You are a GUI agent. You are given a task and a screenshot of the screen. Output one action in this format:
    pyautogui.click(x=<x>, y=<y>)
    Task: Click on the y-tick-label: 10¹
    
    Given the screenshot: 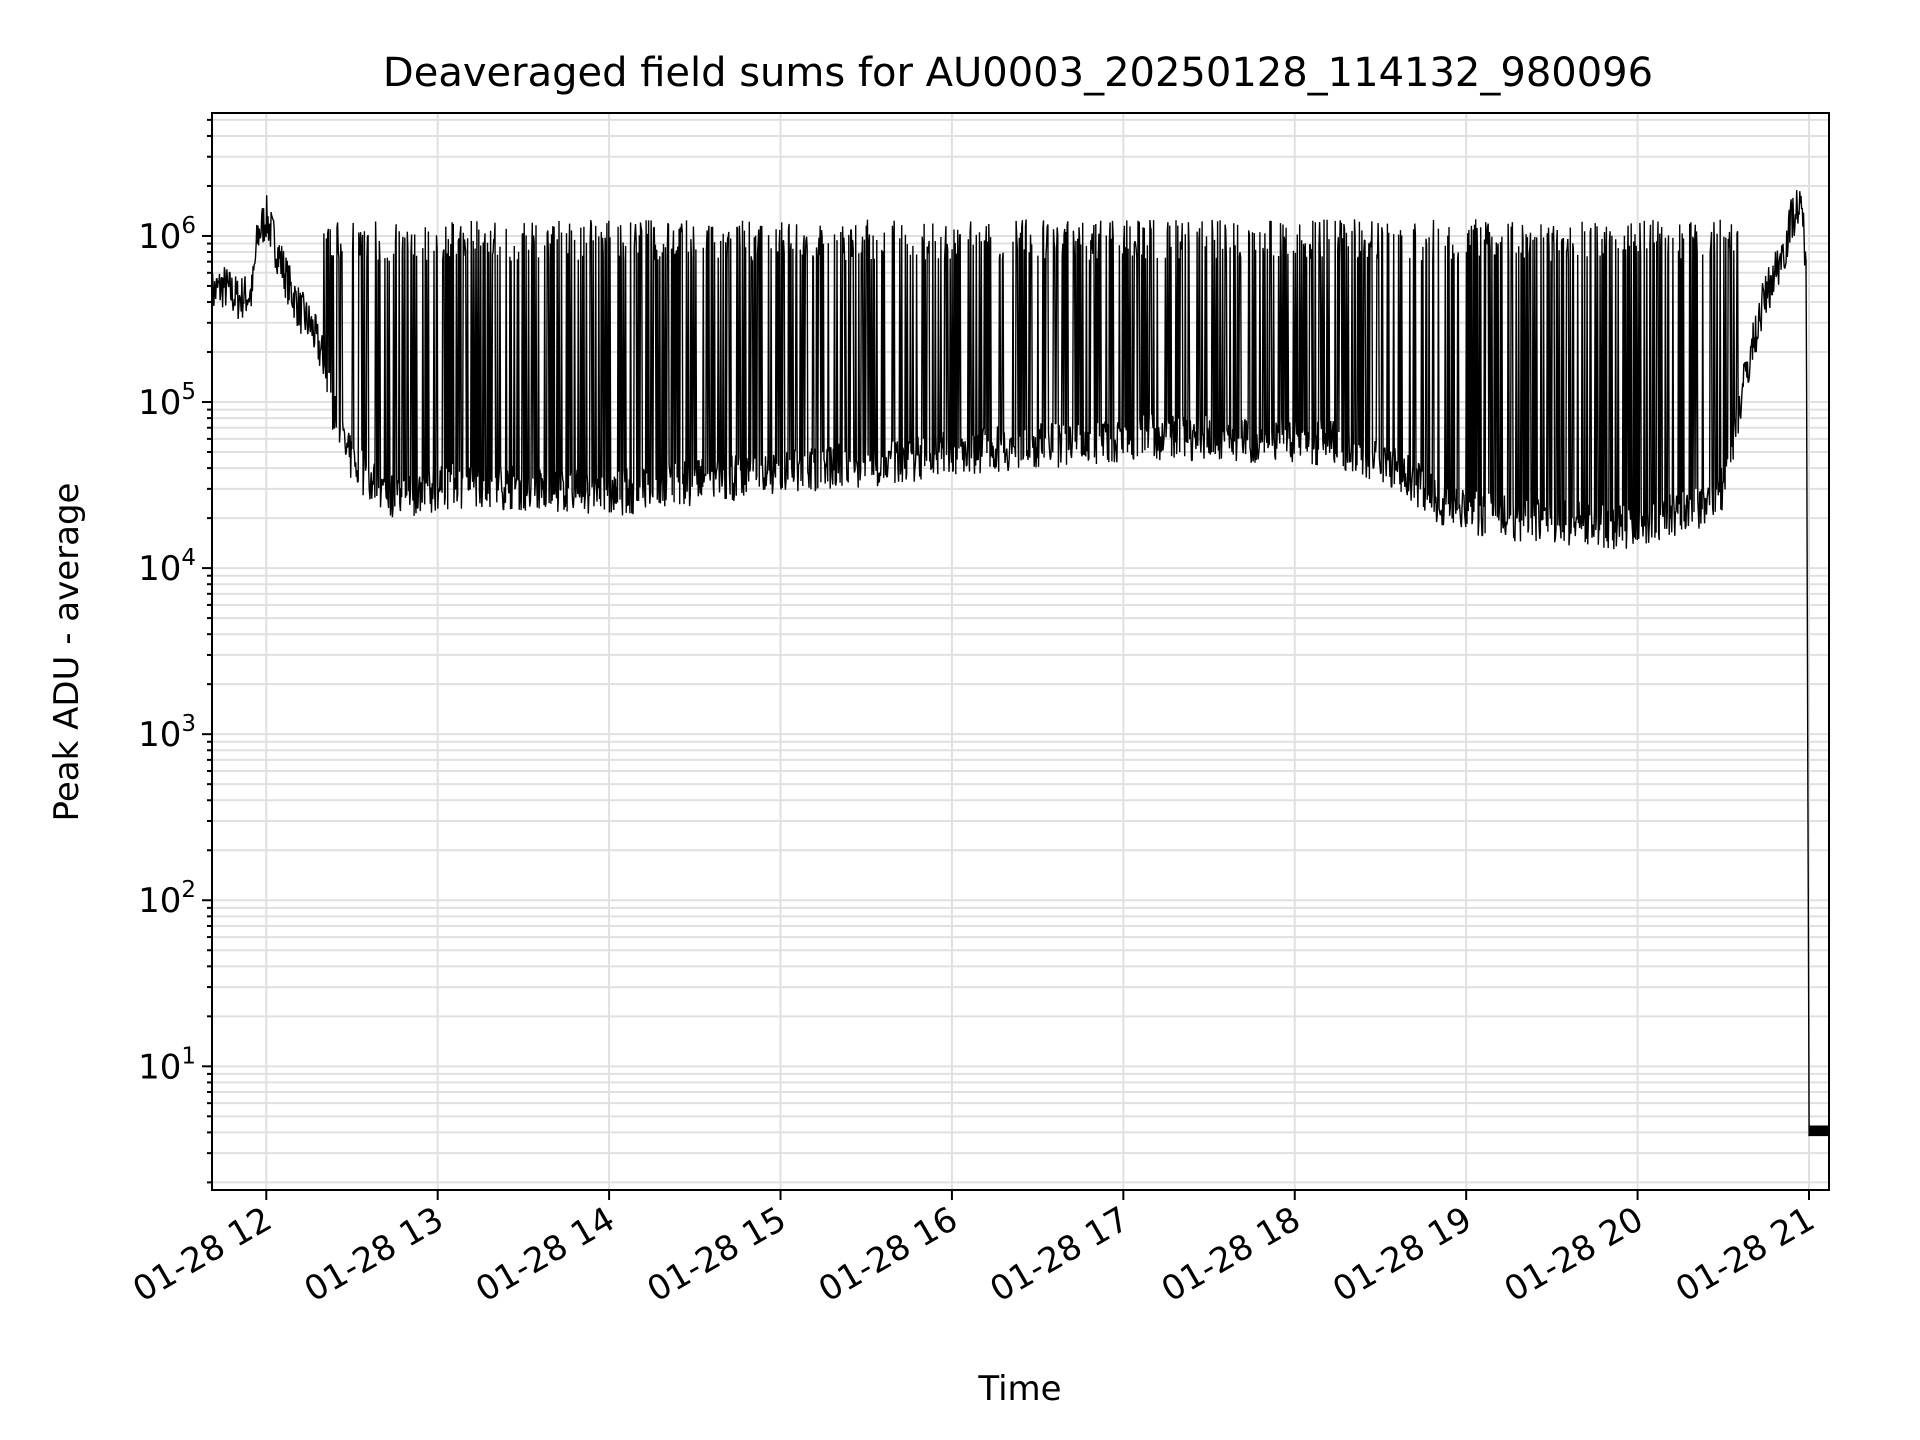 What is the action you would take?
    pyautogui.click(x=167, y=1065)
    